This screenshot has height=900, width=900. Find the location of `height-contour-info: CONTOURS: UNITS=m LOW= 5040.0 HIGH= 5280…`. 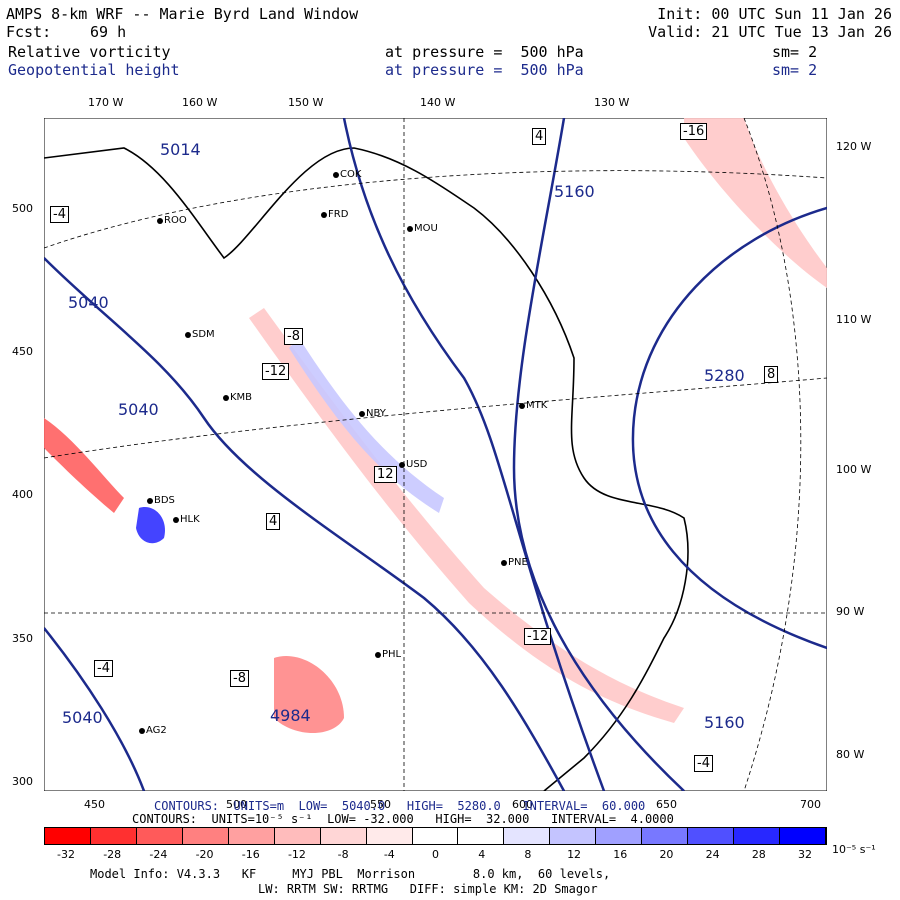

height-contour-info: CONTOURS: UNITS=m LOW= 5040.0 HIGH= 5280… is located at coordinates (400, 806).